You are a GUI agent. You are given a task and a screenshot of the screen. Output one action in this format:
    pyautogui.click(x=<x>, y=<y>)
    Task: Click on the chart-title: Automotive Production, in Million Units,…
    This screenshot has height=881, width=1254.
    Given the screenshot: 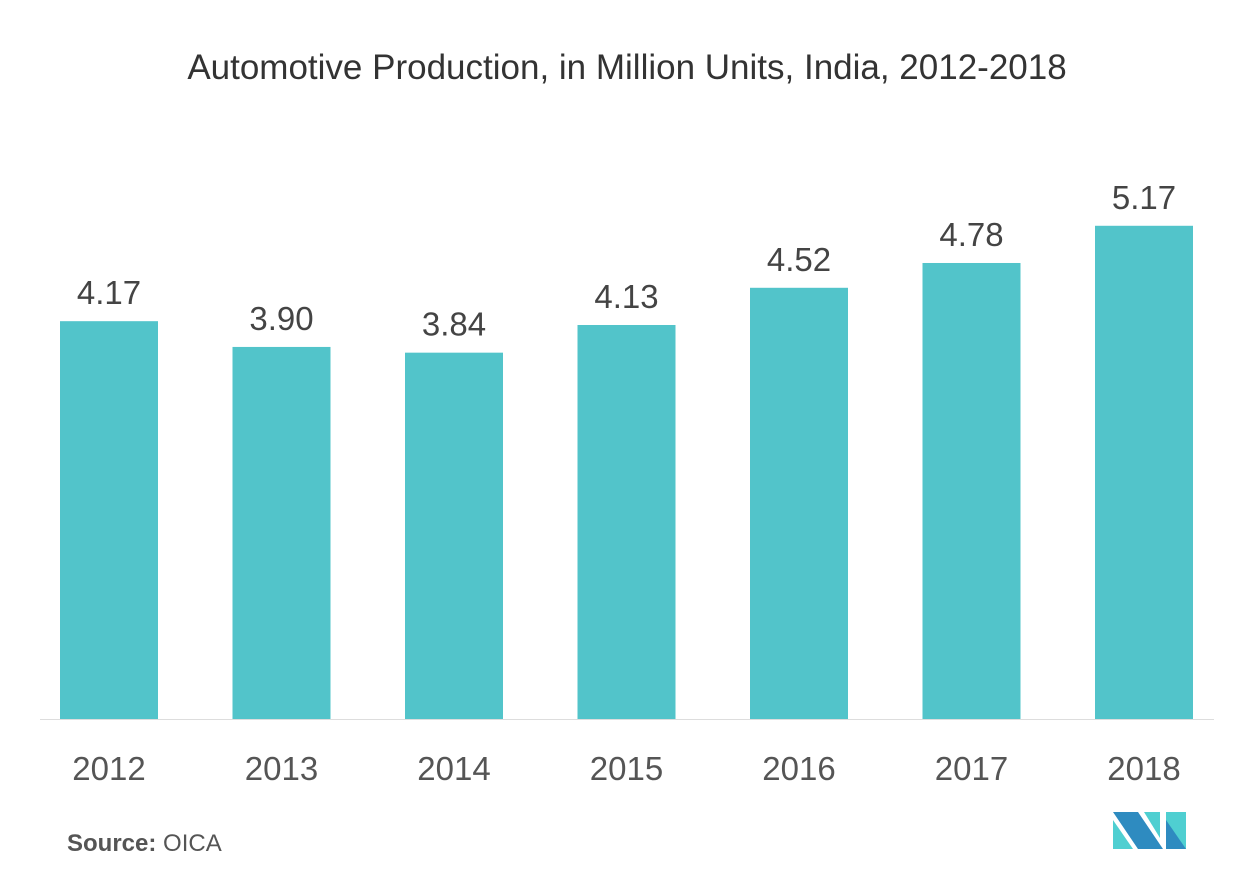 What is the action you would take?
    pyautogui.click(x=627, y=67)
    